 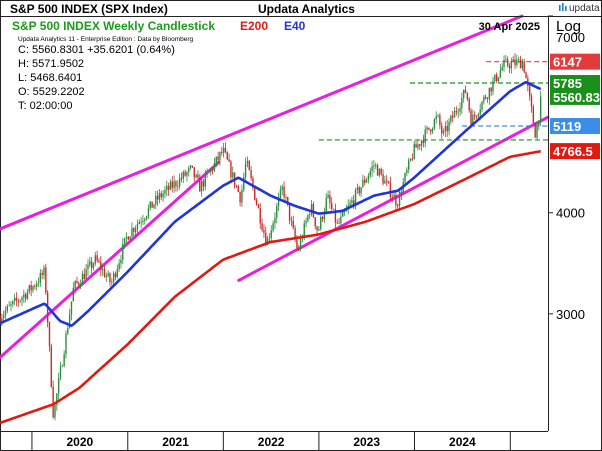 I want to click on level-label-6147-text: 6147, so click(x=567, y=62).